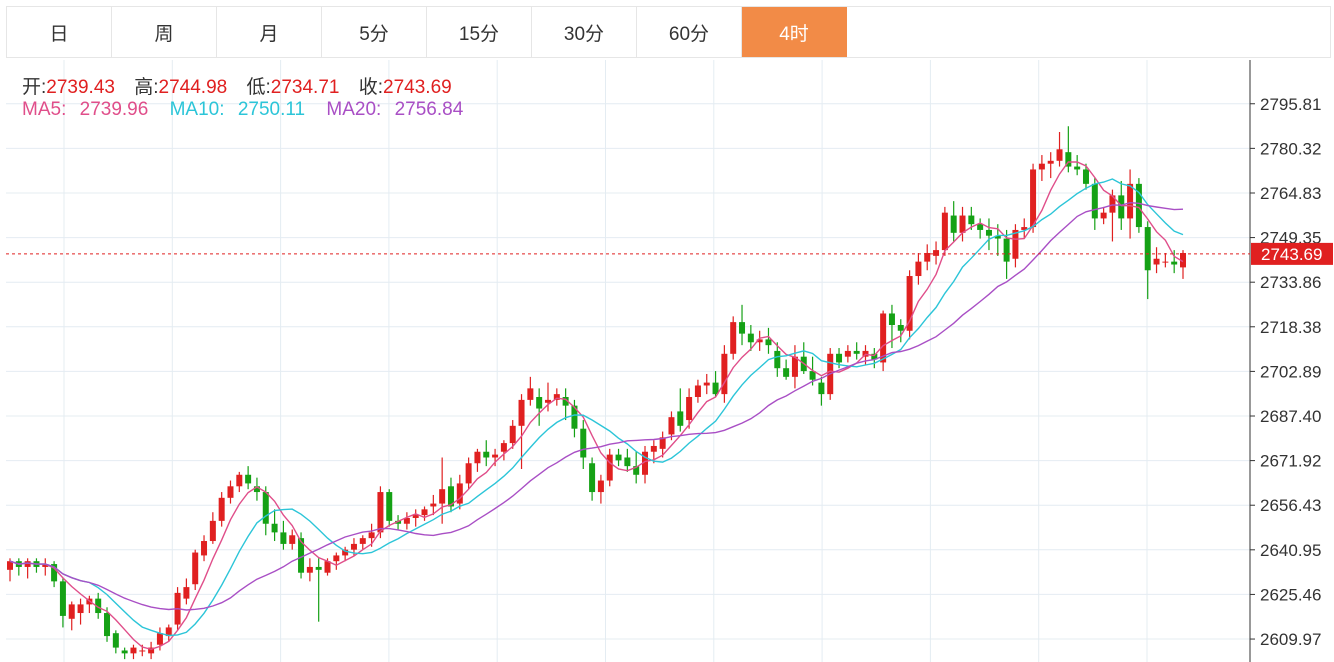 The height and width of the screenshot is (662, 1334). Describe the element at coordinates (1290, 238) in the screenshot. I see `y-tick-label: 2749.35` at that location.